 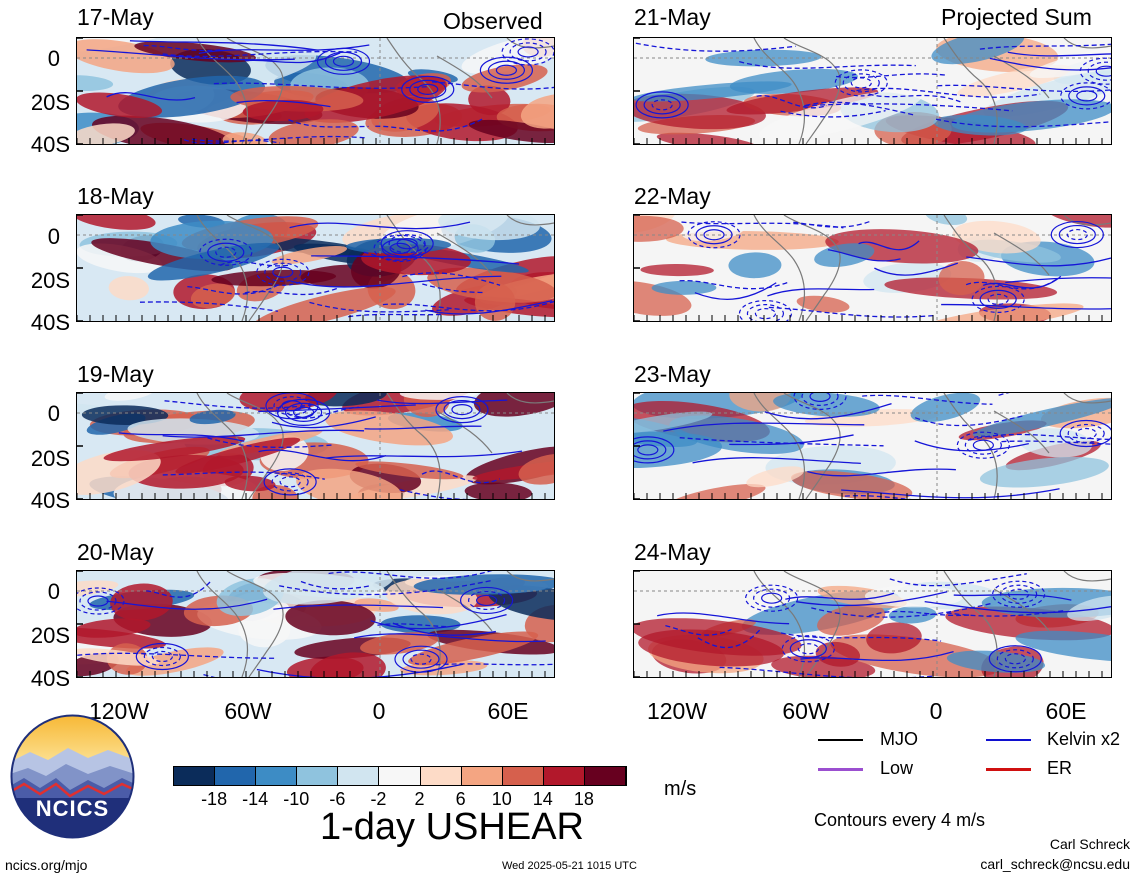 I want to click on colorbar, so click(x=400, y=776).